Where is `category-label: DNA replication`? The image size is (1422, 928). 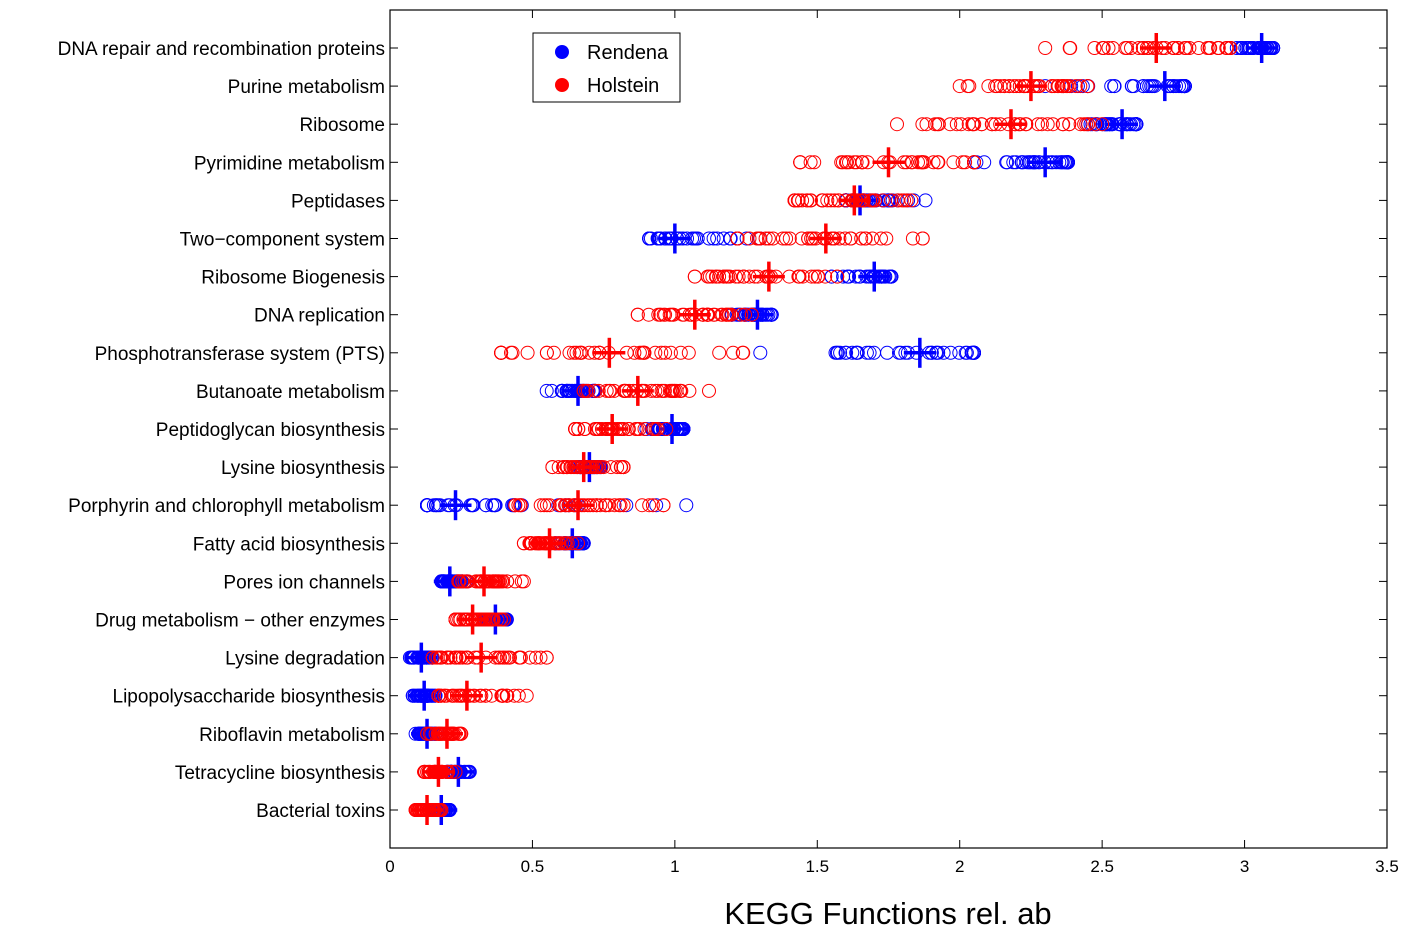 category-label: DNA replication is located at coordinates (319, 316).